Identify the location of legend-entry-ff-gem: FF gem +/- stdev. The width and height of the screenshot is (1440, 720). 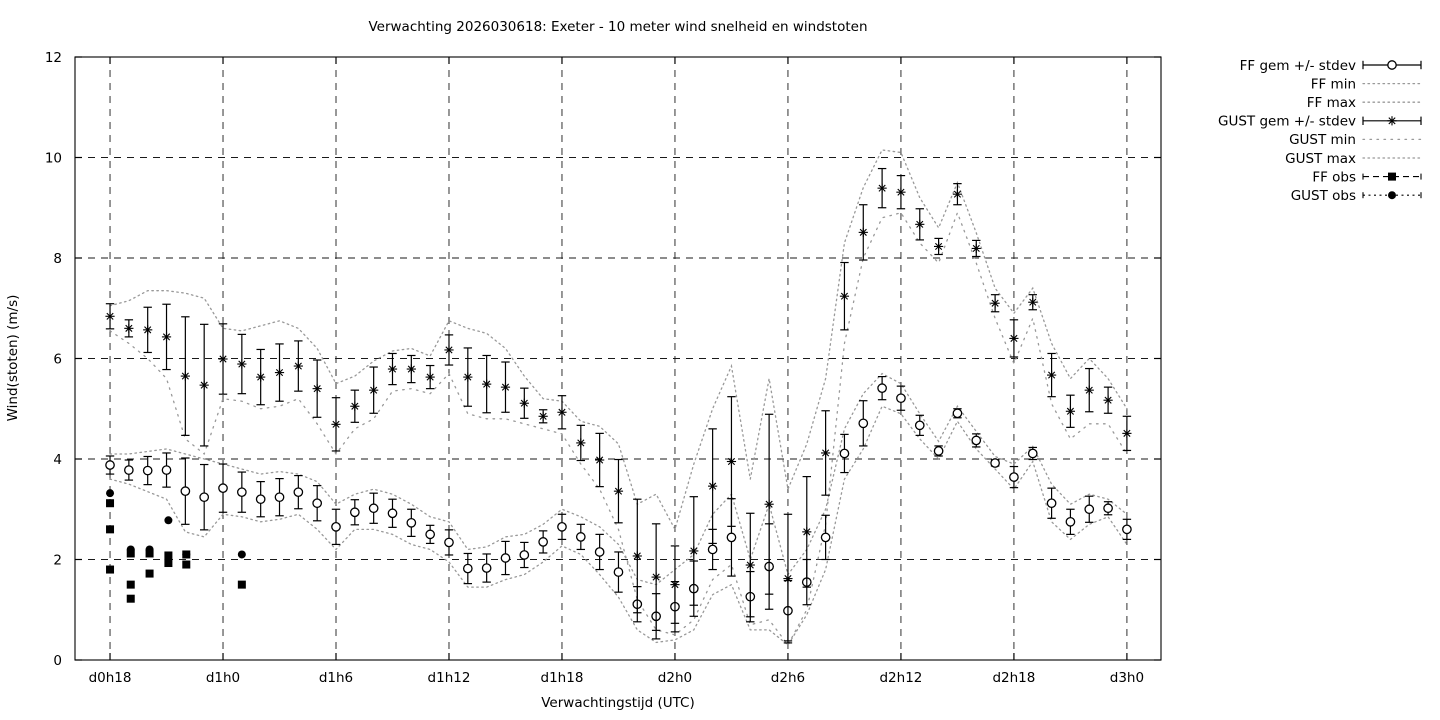
(1331, 66).